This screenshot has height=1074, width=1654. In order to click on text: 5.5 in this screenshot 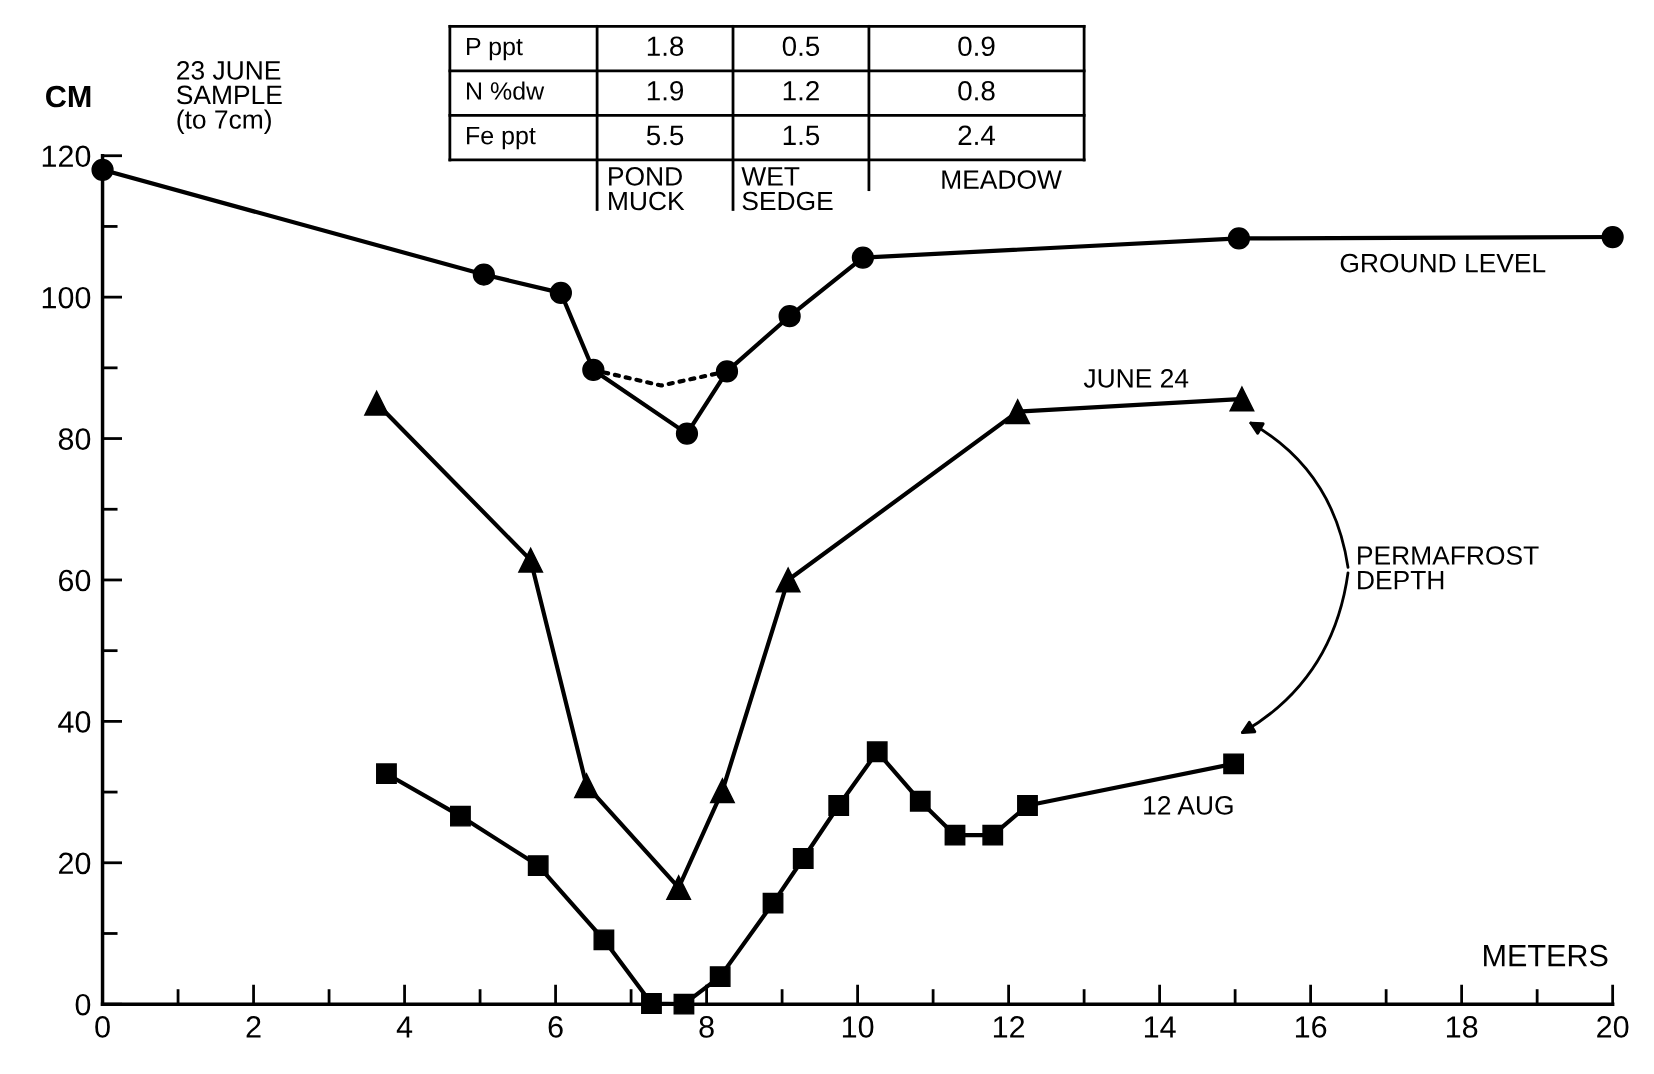, I will do `click(665, 135)`.